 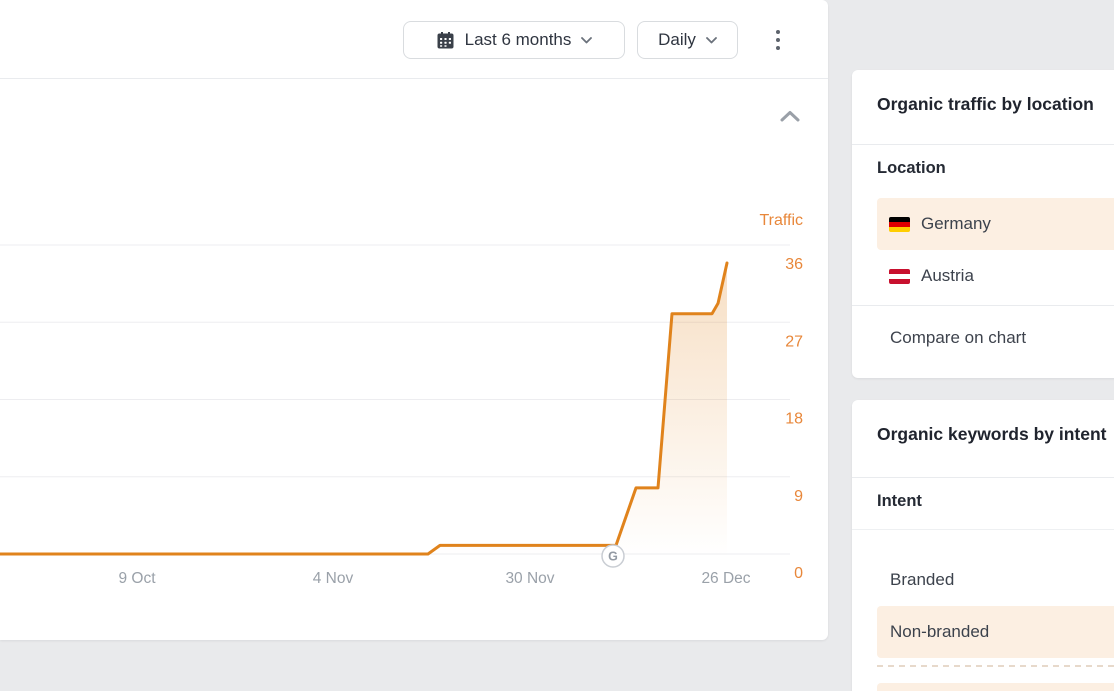 I want to click on date-range-dropdown: Last 6 months, so click(x=514, y=40).